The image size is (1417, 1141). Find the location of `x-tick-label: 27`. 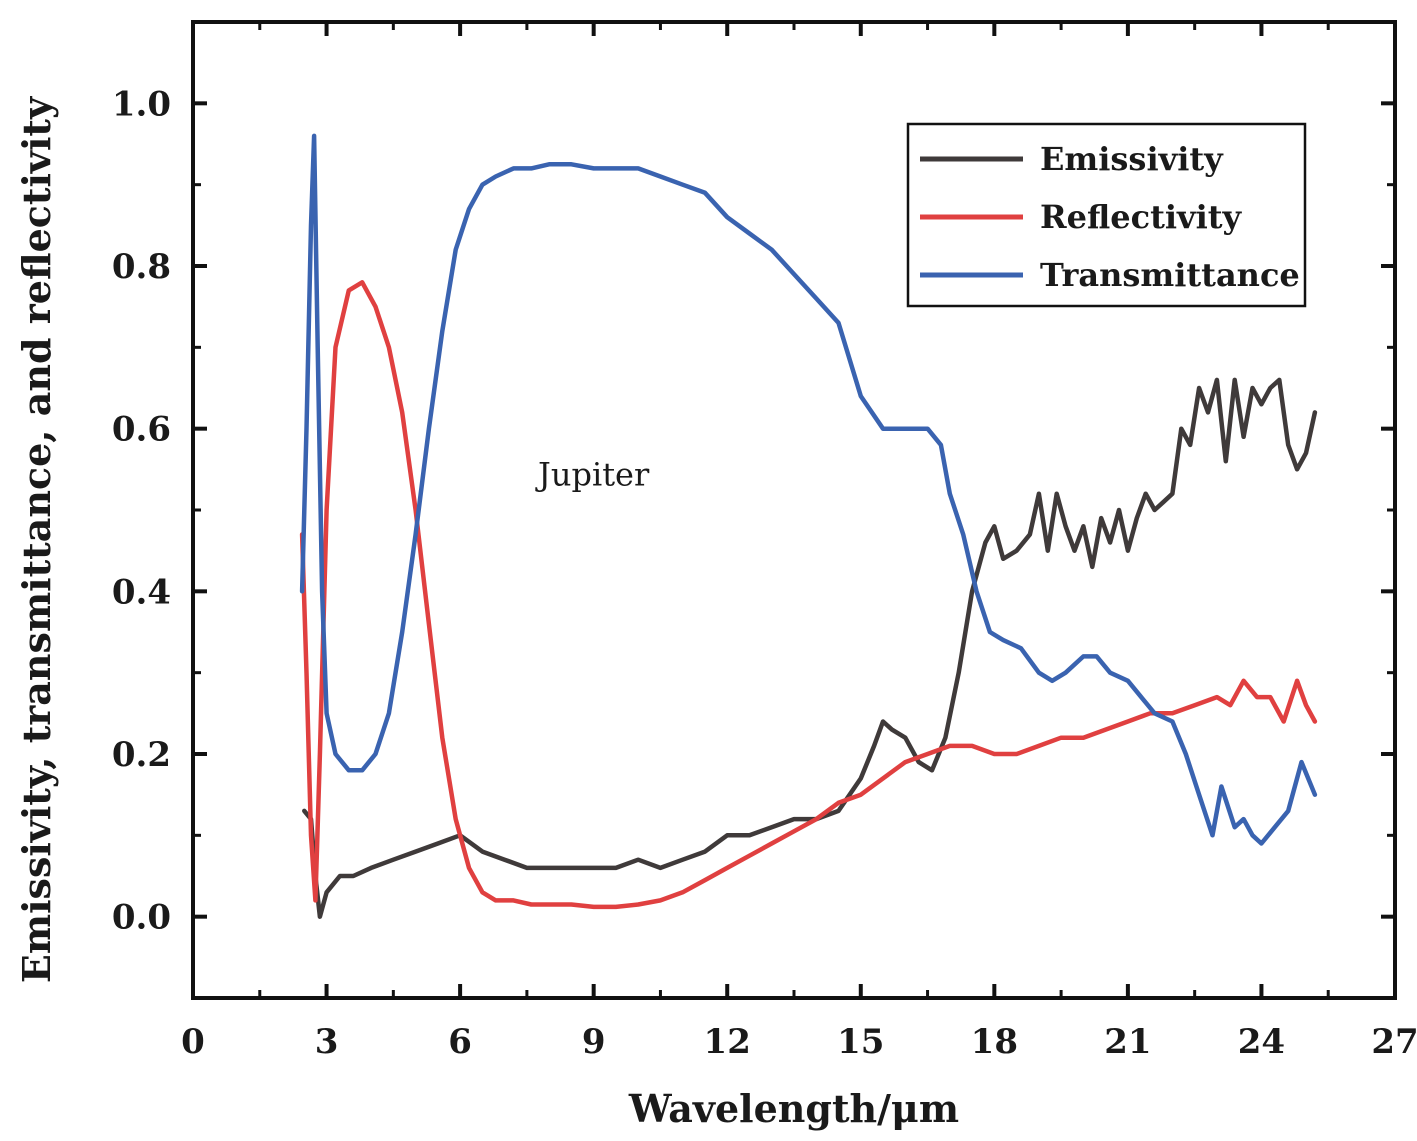

x-tick-label: 27 is located at coordinates (1394, 1042).